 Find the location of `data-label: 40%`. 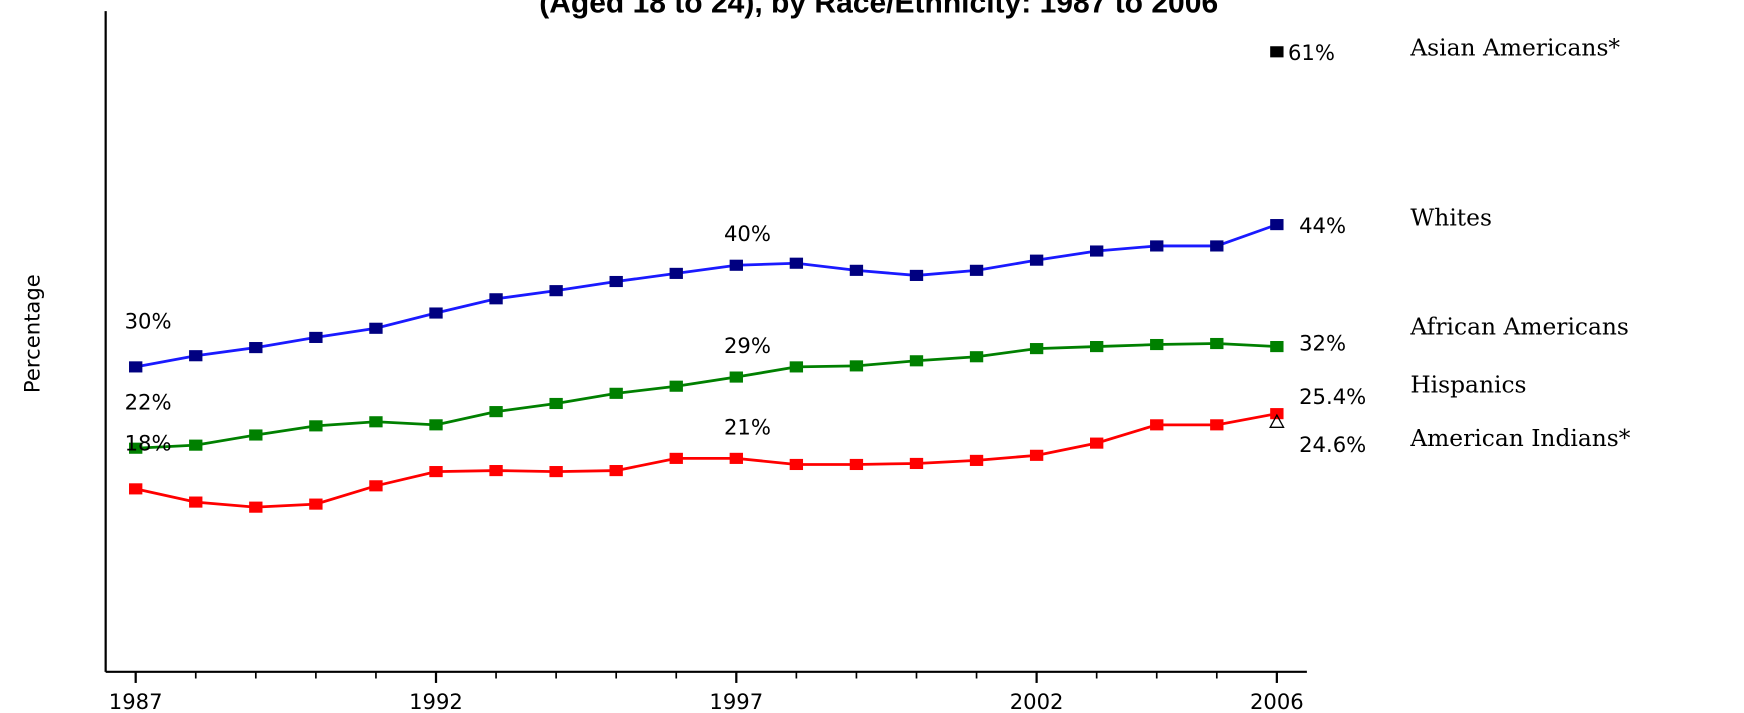

data-label: 40% is located at coordinates (747, 233).